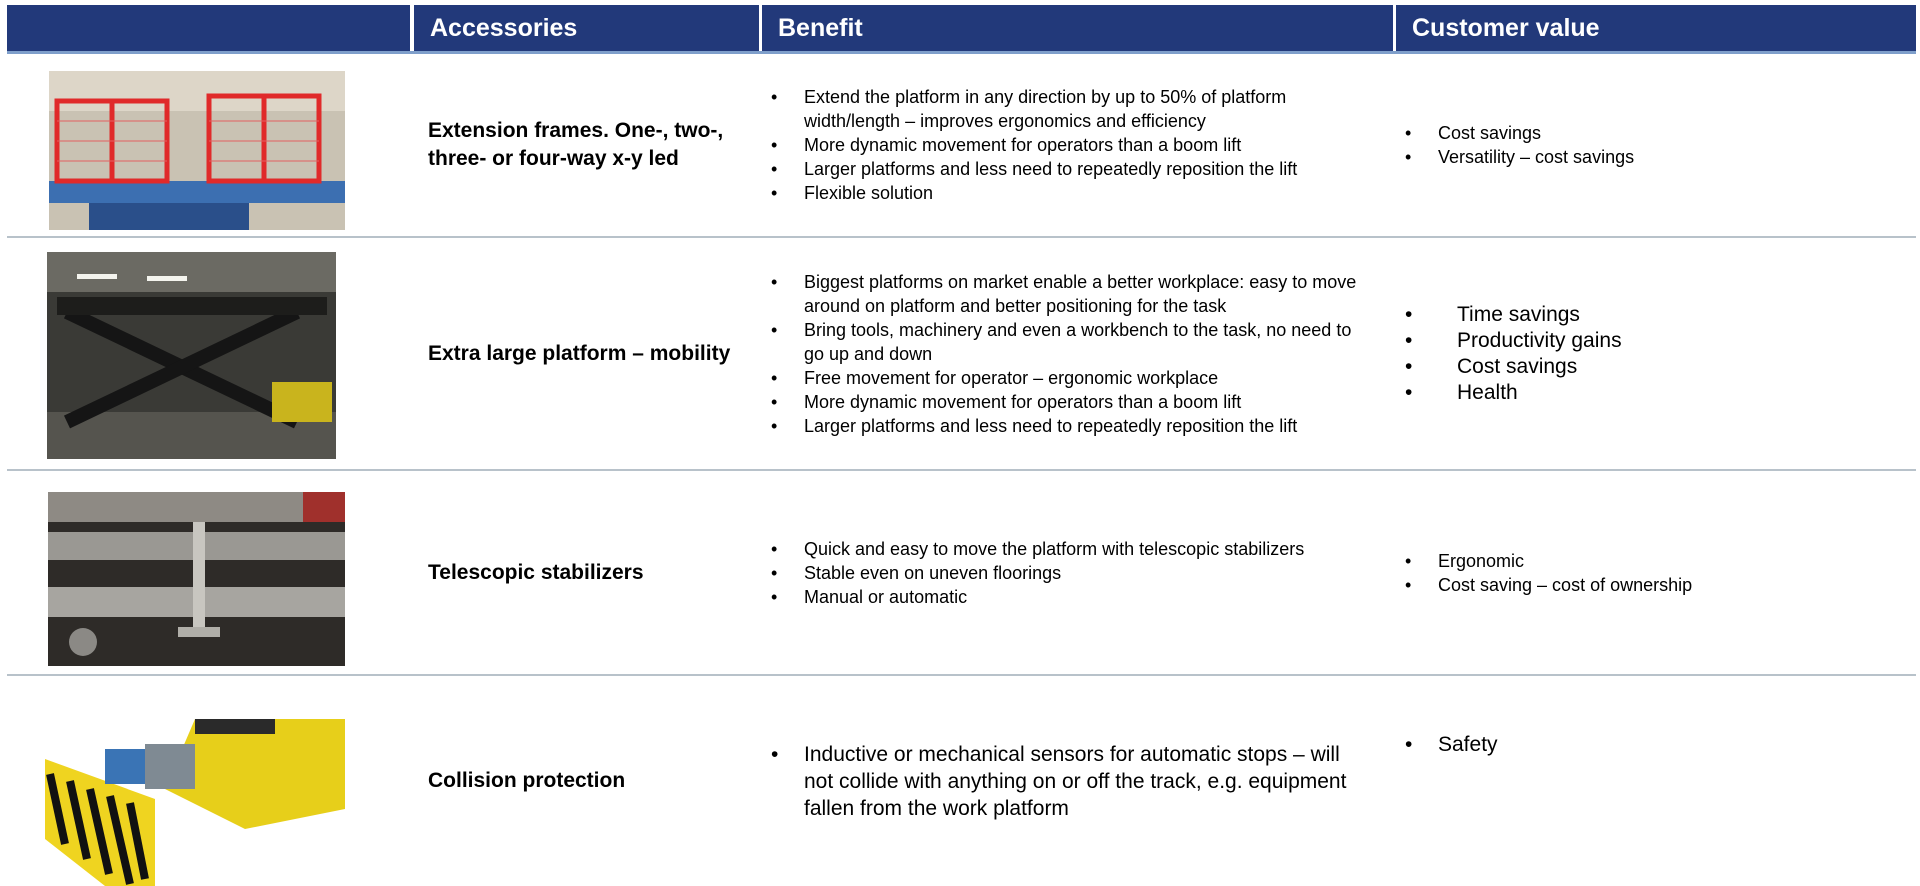 The width and height of the screenshot is (1920, 886). Describe the element at coordinates (527, 780) in the screenshot. I see `accessory-name: Collision protection` at that location.